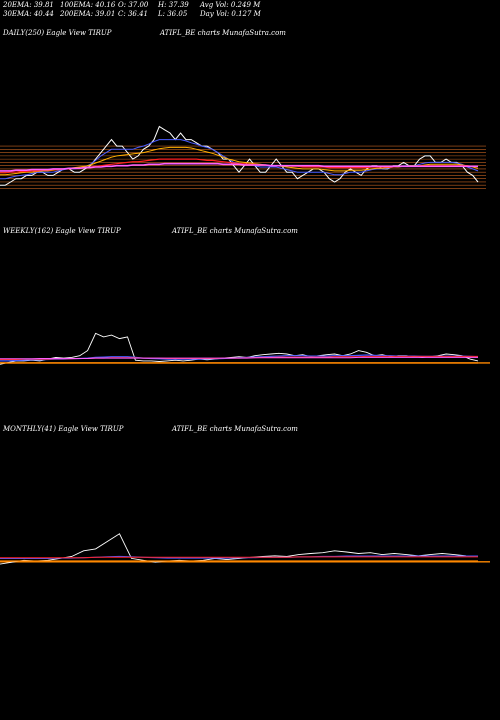  Describe the element at coordinates (133, 14) in the screenshot. I see `close-stat: C: 36.41` at that location.